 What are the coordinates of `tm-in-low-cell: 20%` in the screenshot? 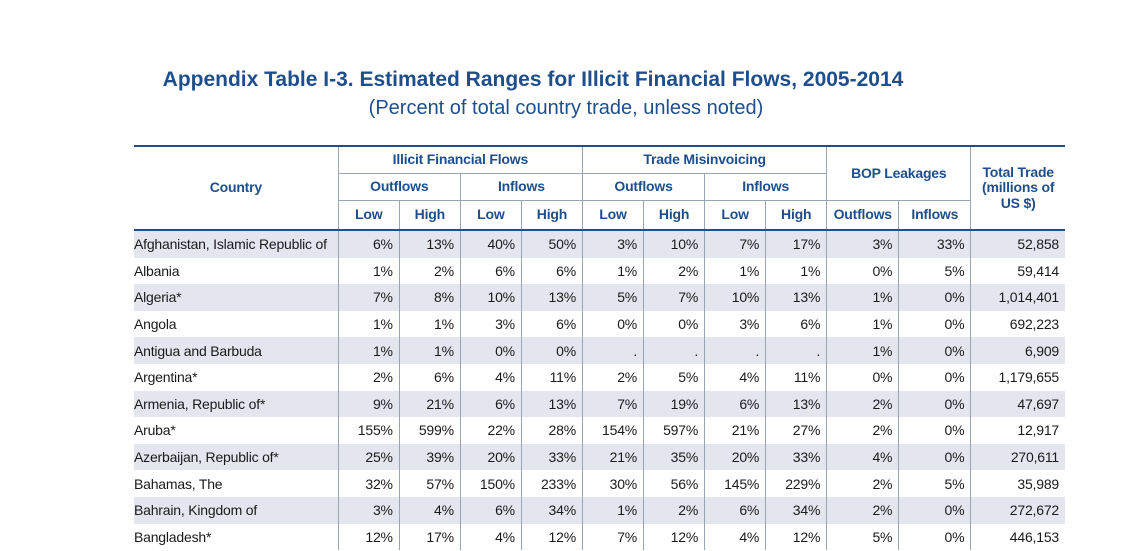 It's located at (735, 457).